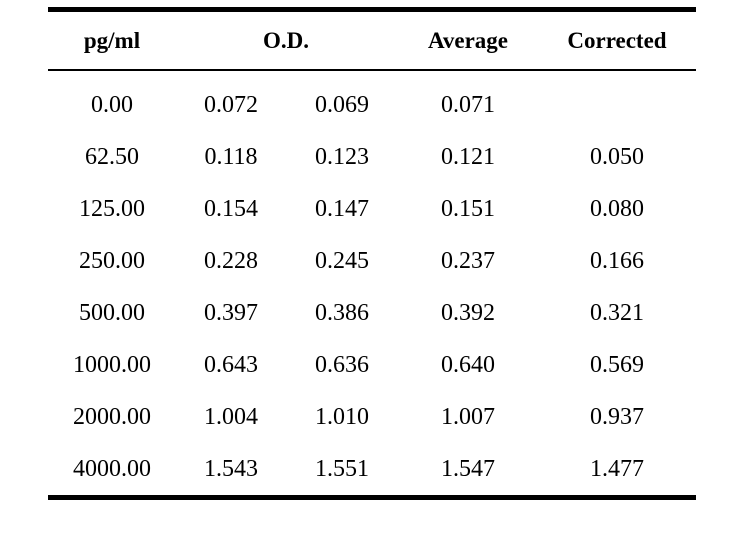 The width and height of the screenshot is (750, 540). What do you see at coordinates (468, 208) in the screenshot?
I see `cell-average: 0.151` at bounding box center [468, 208].